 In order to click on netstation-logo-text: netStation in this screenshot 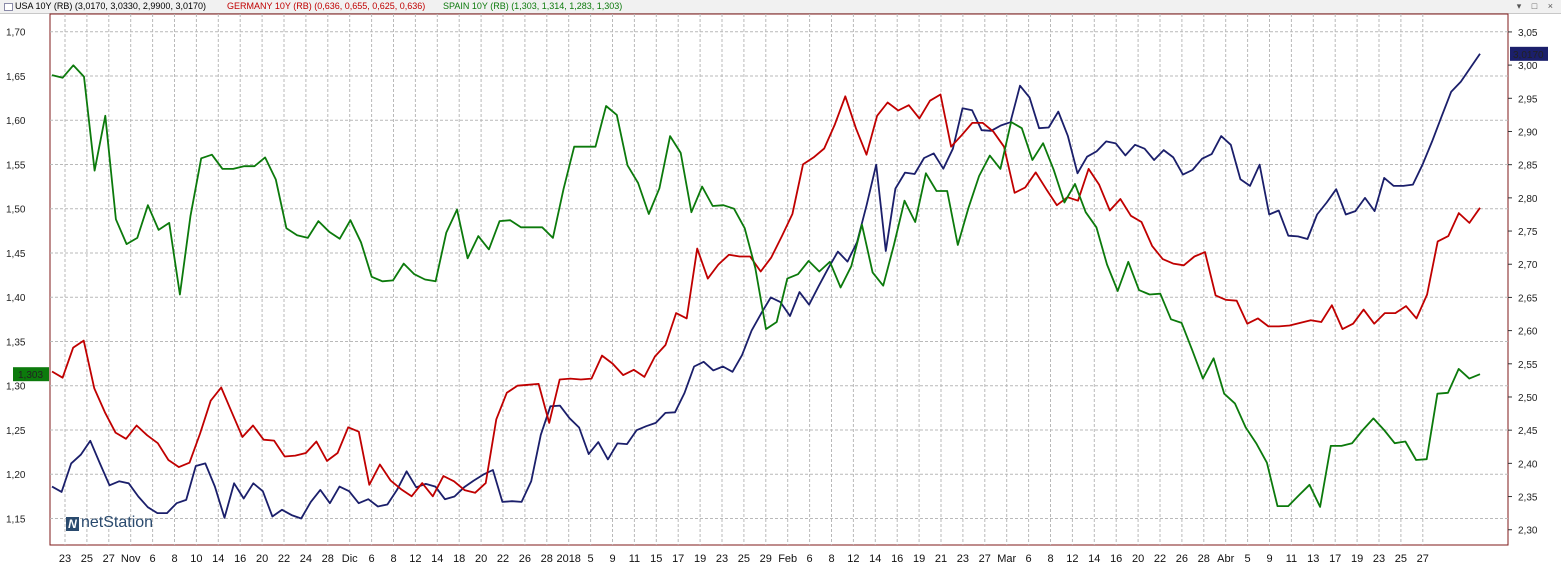, I will do `click(117, 522)`.